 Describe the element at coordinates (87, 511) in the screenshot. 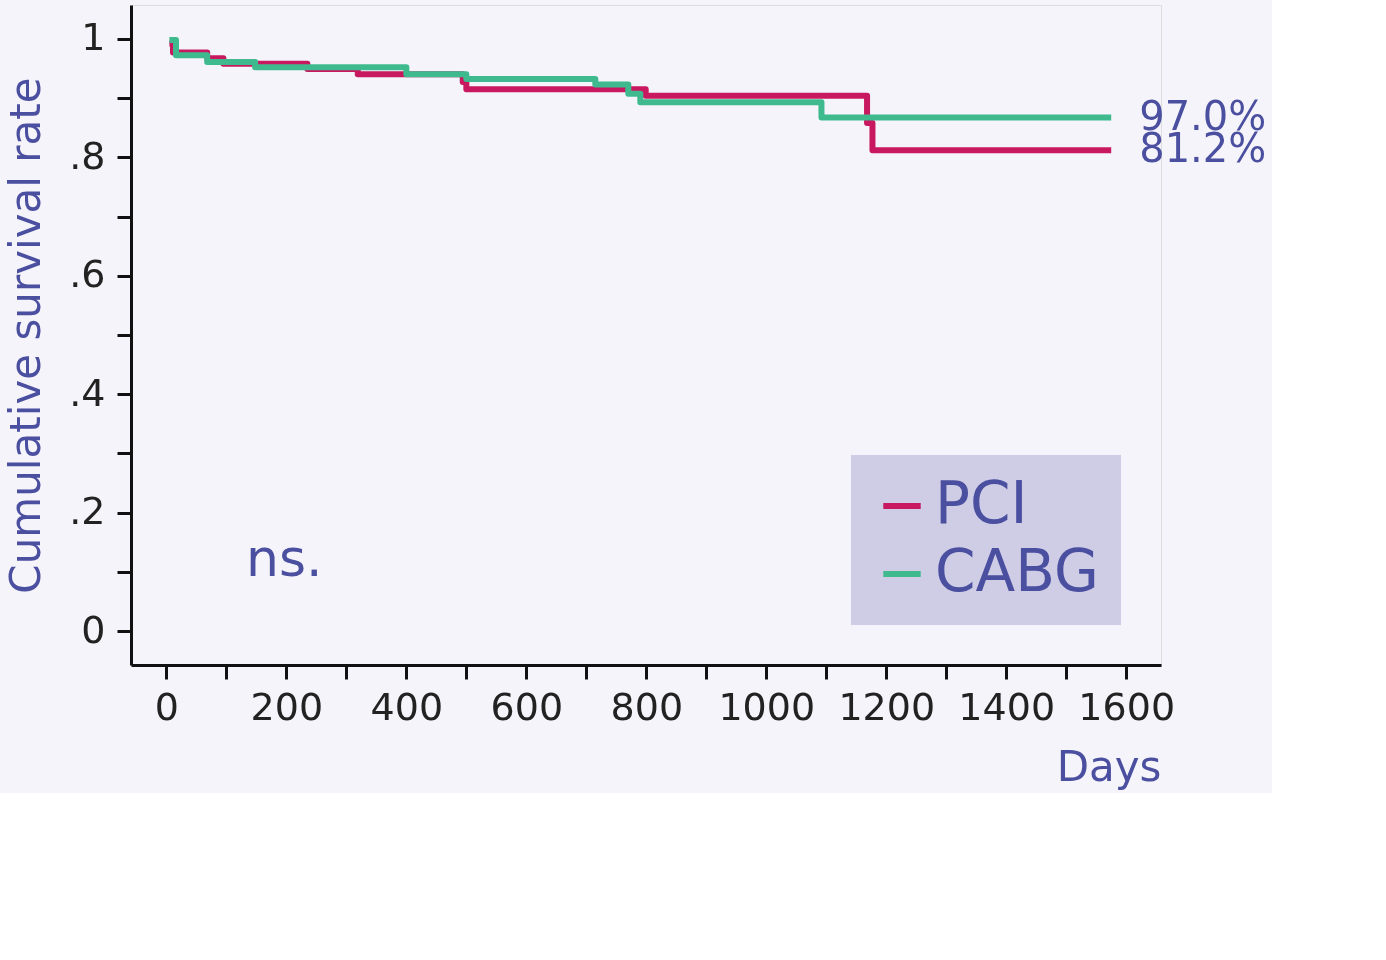

I see `y-tick-label: .2` at that location.